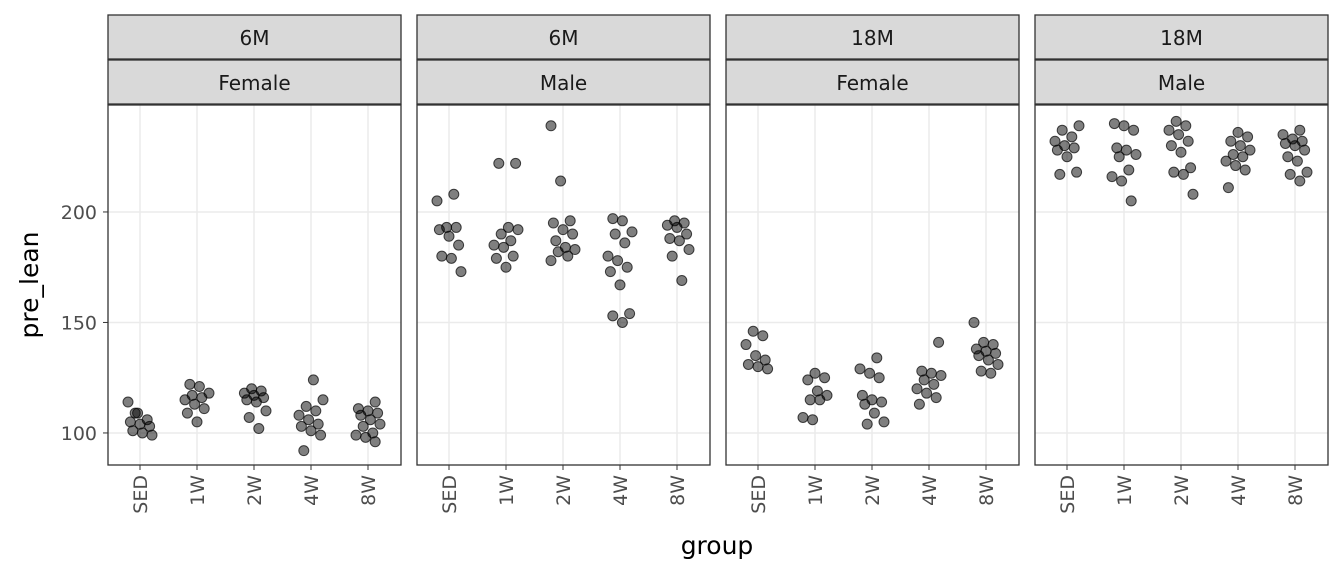  I want to click on y-tick-label: 150, so click(79, 323).